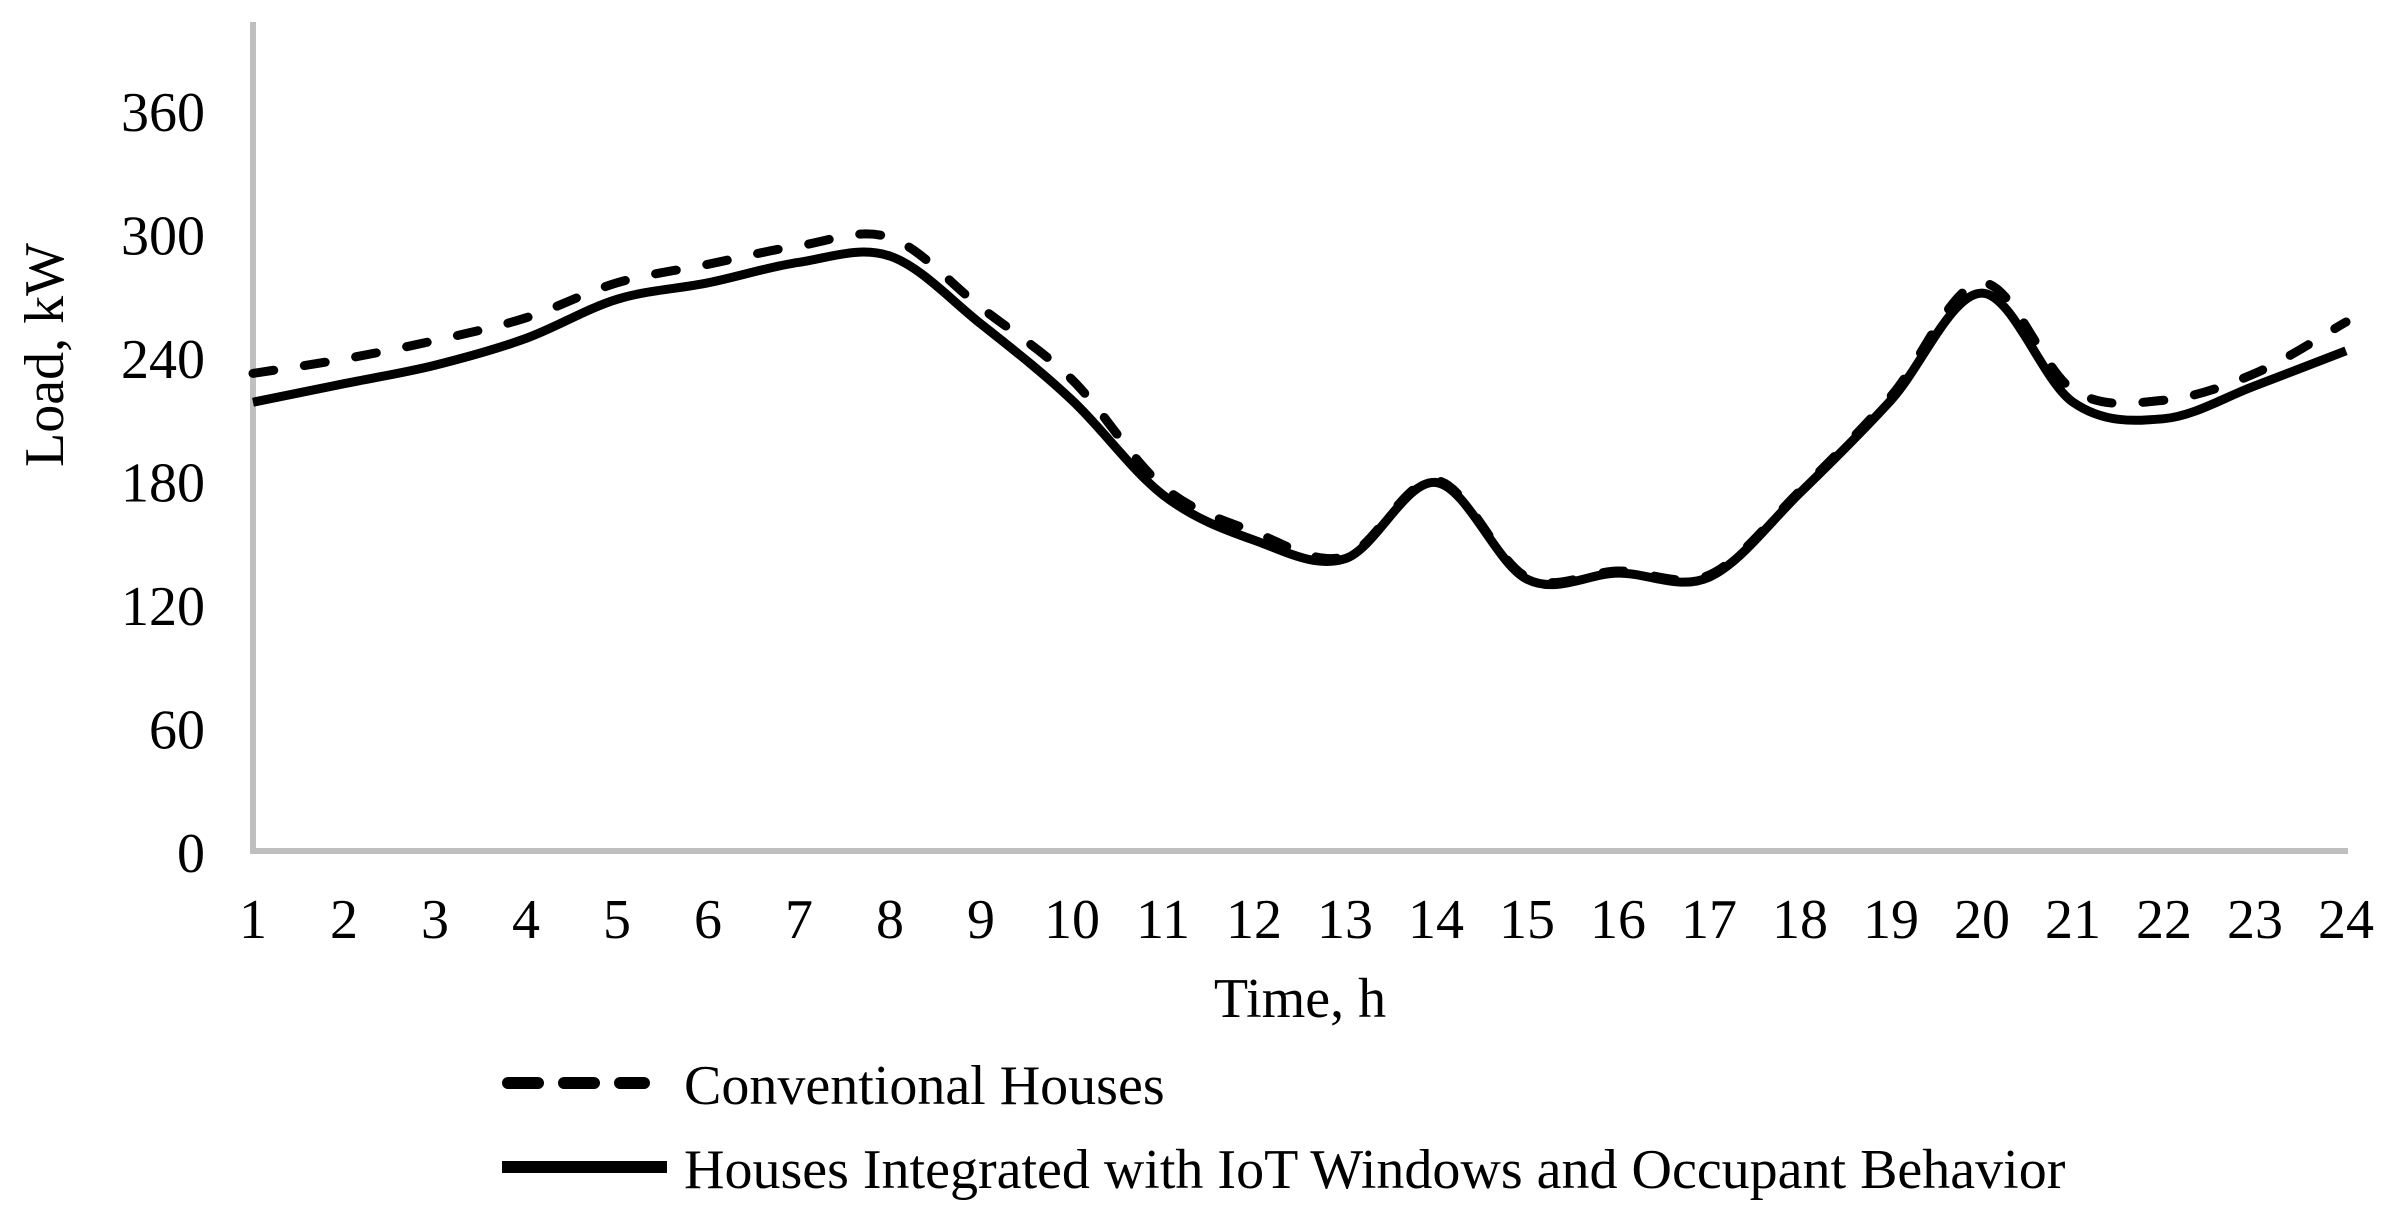 This screenshot has height=1221, width=2400. Describe the element at coordinates (1709, 920) in the screenshot. I see `x-tick-label: 17` at that location.